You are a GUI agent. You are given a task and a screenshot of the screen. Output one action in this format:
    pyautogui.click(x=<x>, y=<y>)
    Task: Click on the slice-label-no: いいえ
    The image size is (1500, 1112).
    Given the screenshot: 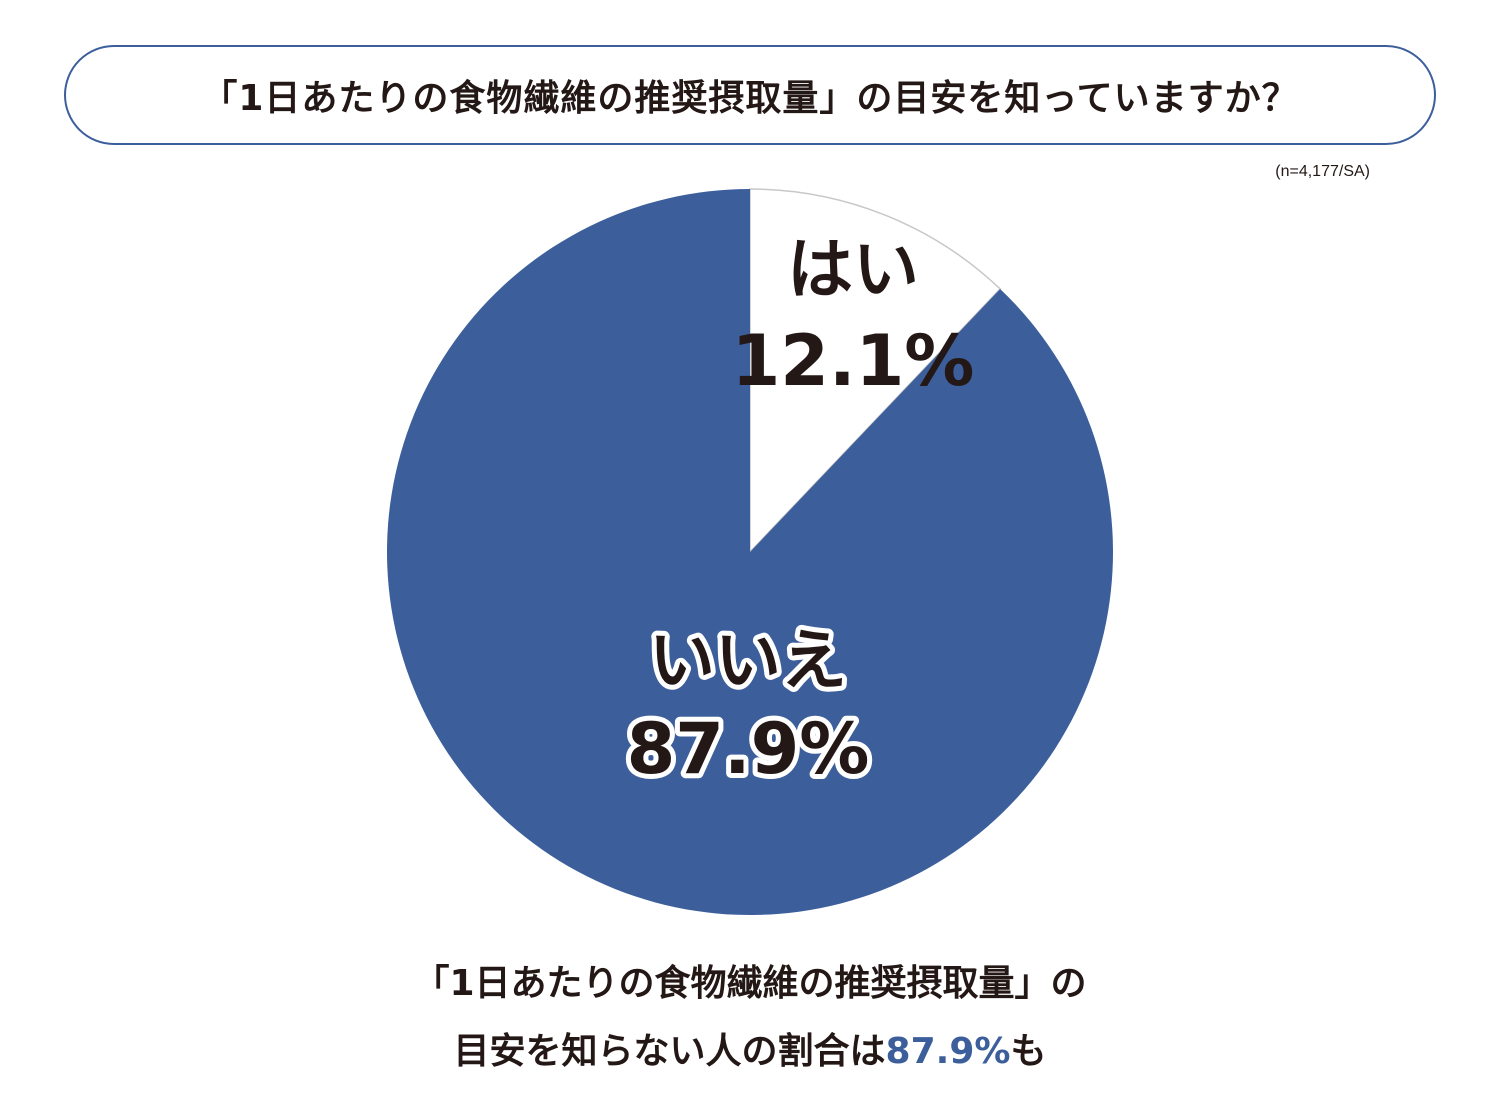 What is the action you would take?
    pyautogui.click(x=748, y=660)
    